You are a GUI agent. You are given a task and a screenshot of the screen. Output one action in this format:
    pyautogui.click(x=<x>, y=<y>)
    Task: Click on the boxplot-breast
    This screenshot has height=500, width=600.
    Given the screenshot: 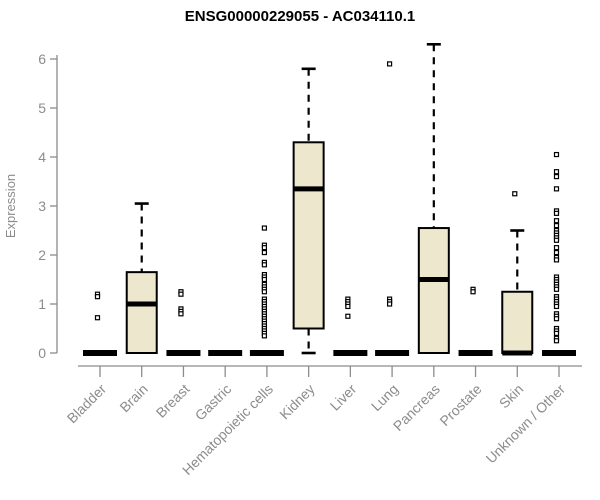 What is the action you would take?
    pyautogui.click(x=183, y=322)
    